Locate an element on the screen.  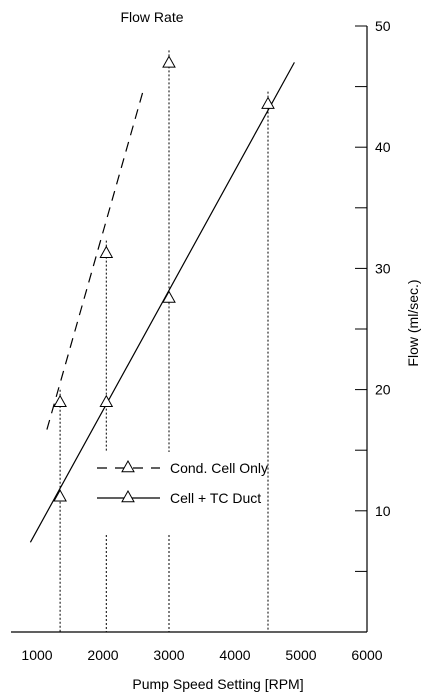
chart-title: Flow Rate is located at coordinates (151, 17).